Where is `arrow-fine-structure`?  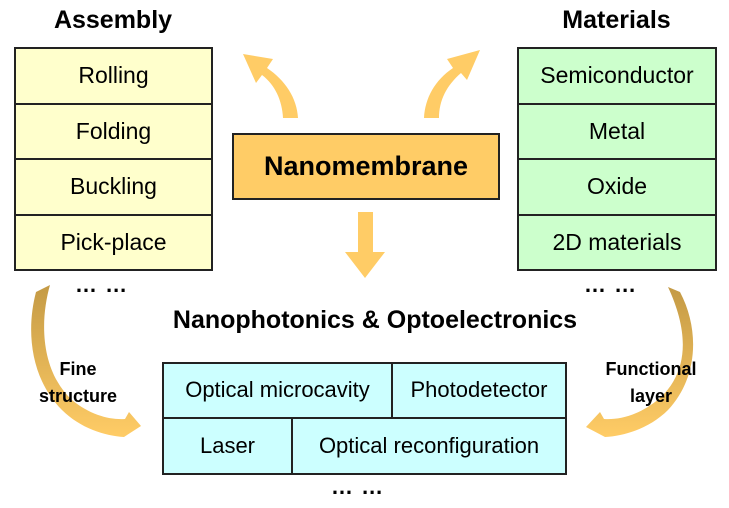 arrow-fine-structure is located at coordinates (86, 361).